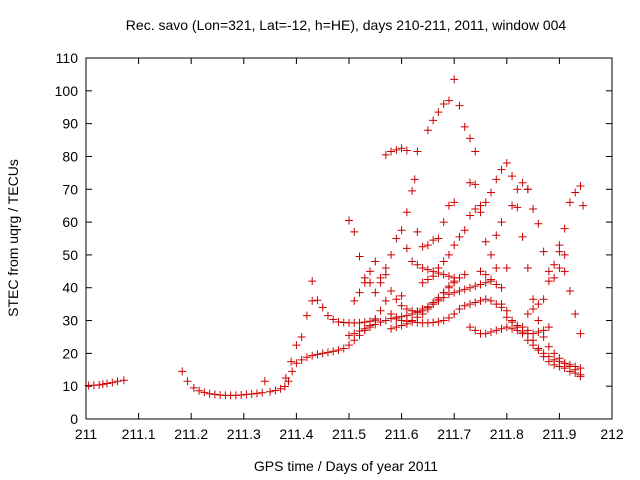 This screenshot has height=480, width=640. What do you see at coordinates (139, 434) in the screenshot?
I see `x-tick-label: 211.1` at bounding box center [139, 434].